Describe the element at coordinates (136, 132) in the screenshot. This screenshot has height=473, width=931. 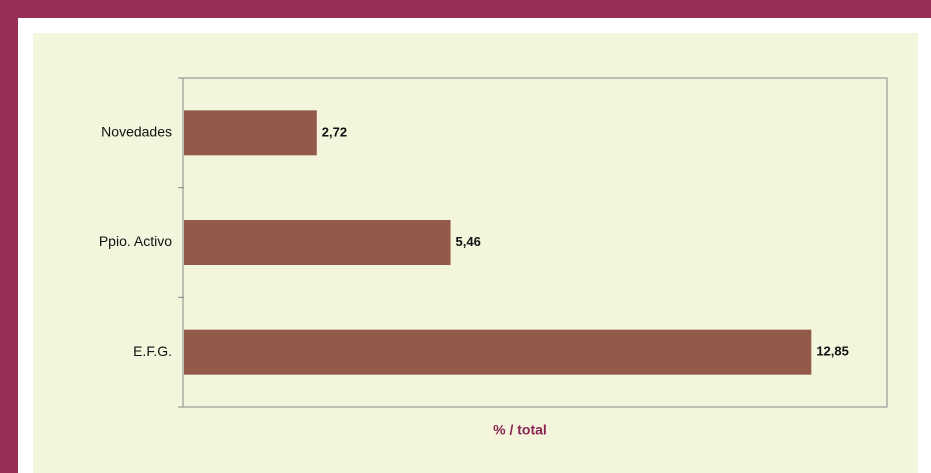
I see `y-tick-label: Novedades` at that location.